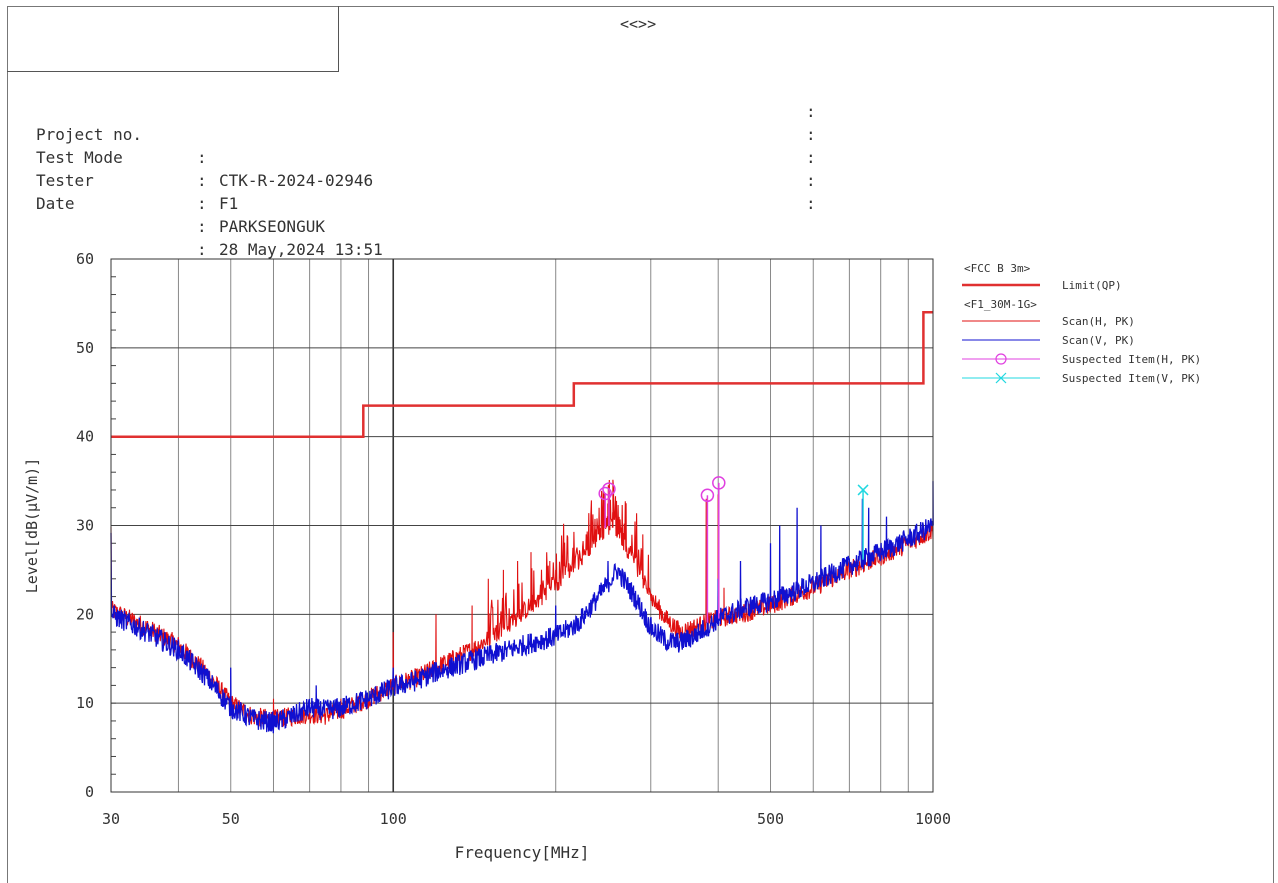 This screenshot has width=1278, height=883. I want to click on x-tick-label: 500, so click(770, 819).